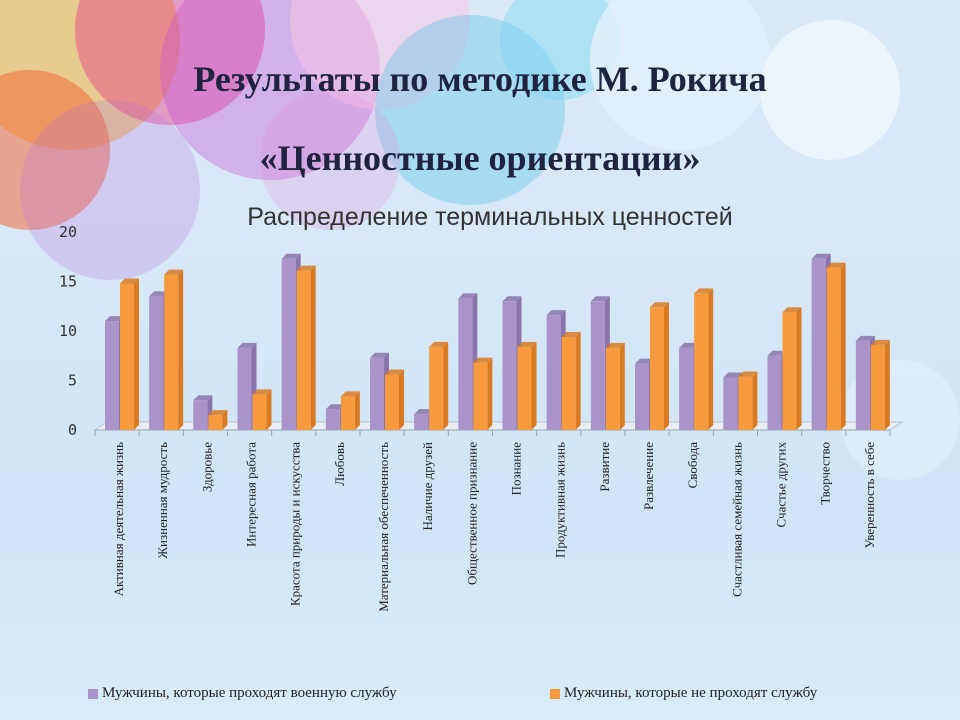  Describe the element at coordinates (480, 79) in the screenshot. I see `slide-title: Результаты по методике М. Рокича` at that location.